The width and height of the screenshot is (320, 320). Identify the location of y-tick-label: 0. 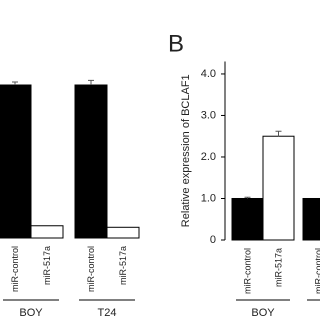
(213, 240).